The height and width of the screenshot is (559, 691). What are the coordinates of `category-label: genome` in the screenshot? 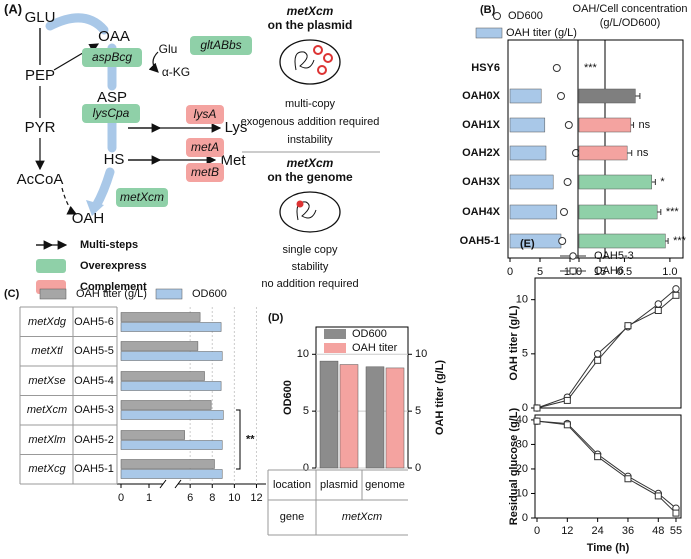 It's located at (385, 485).